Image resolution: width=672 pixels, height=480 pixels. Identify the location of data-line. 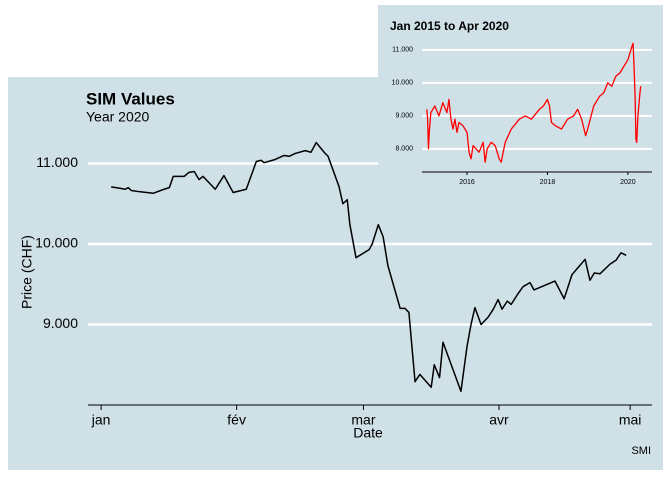
(534, 102).